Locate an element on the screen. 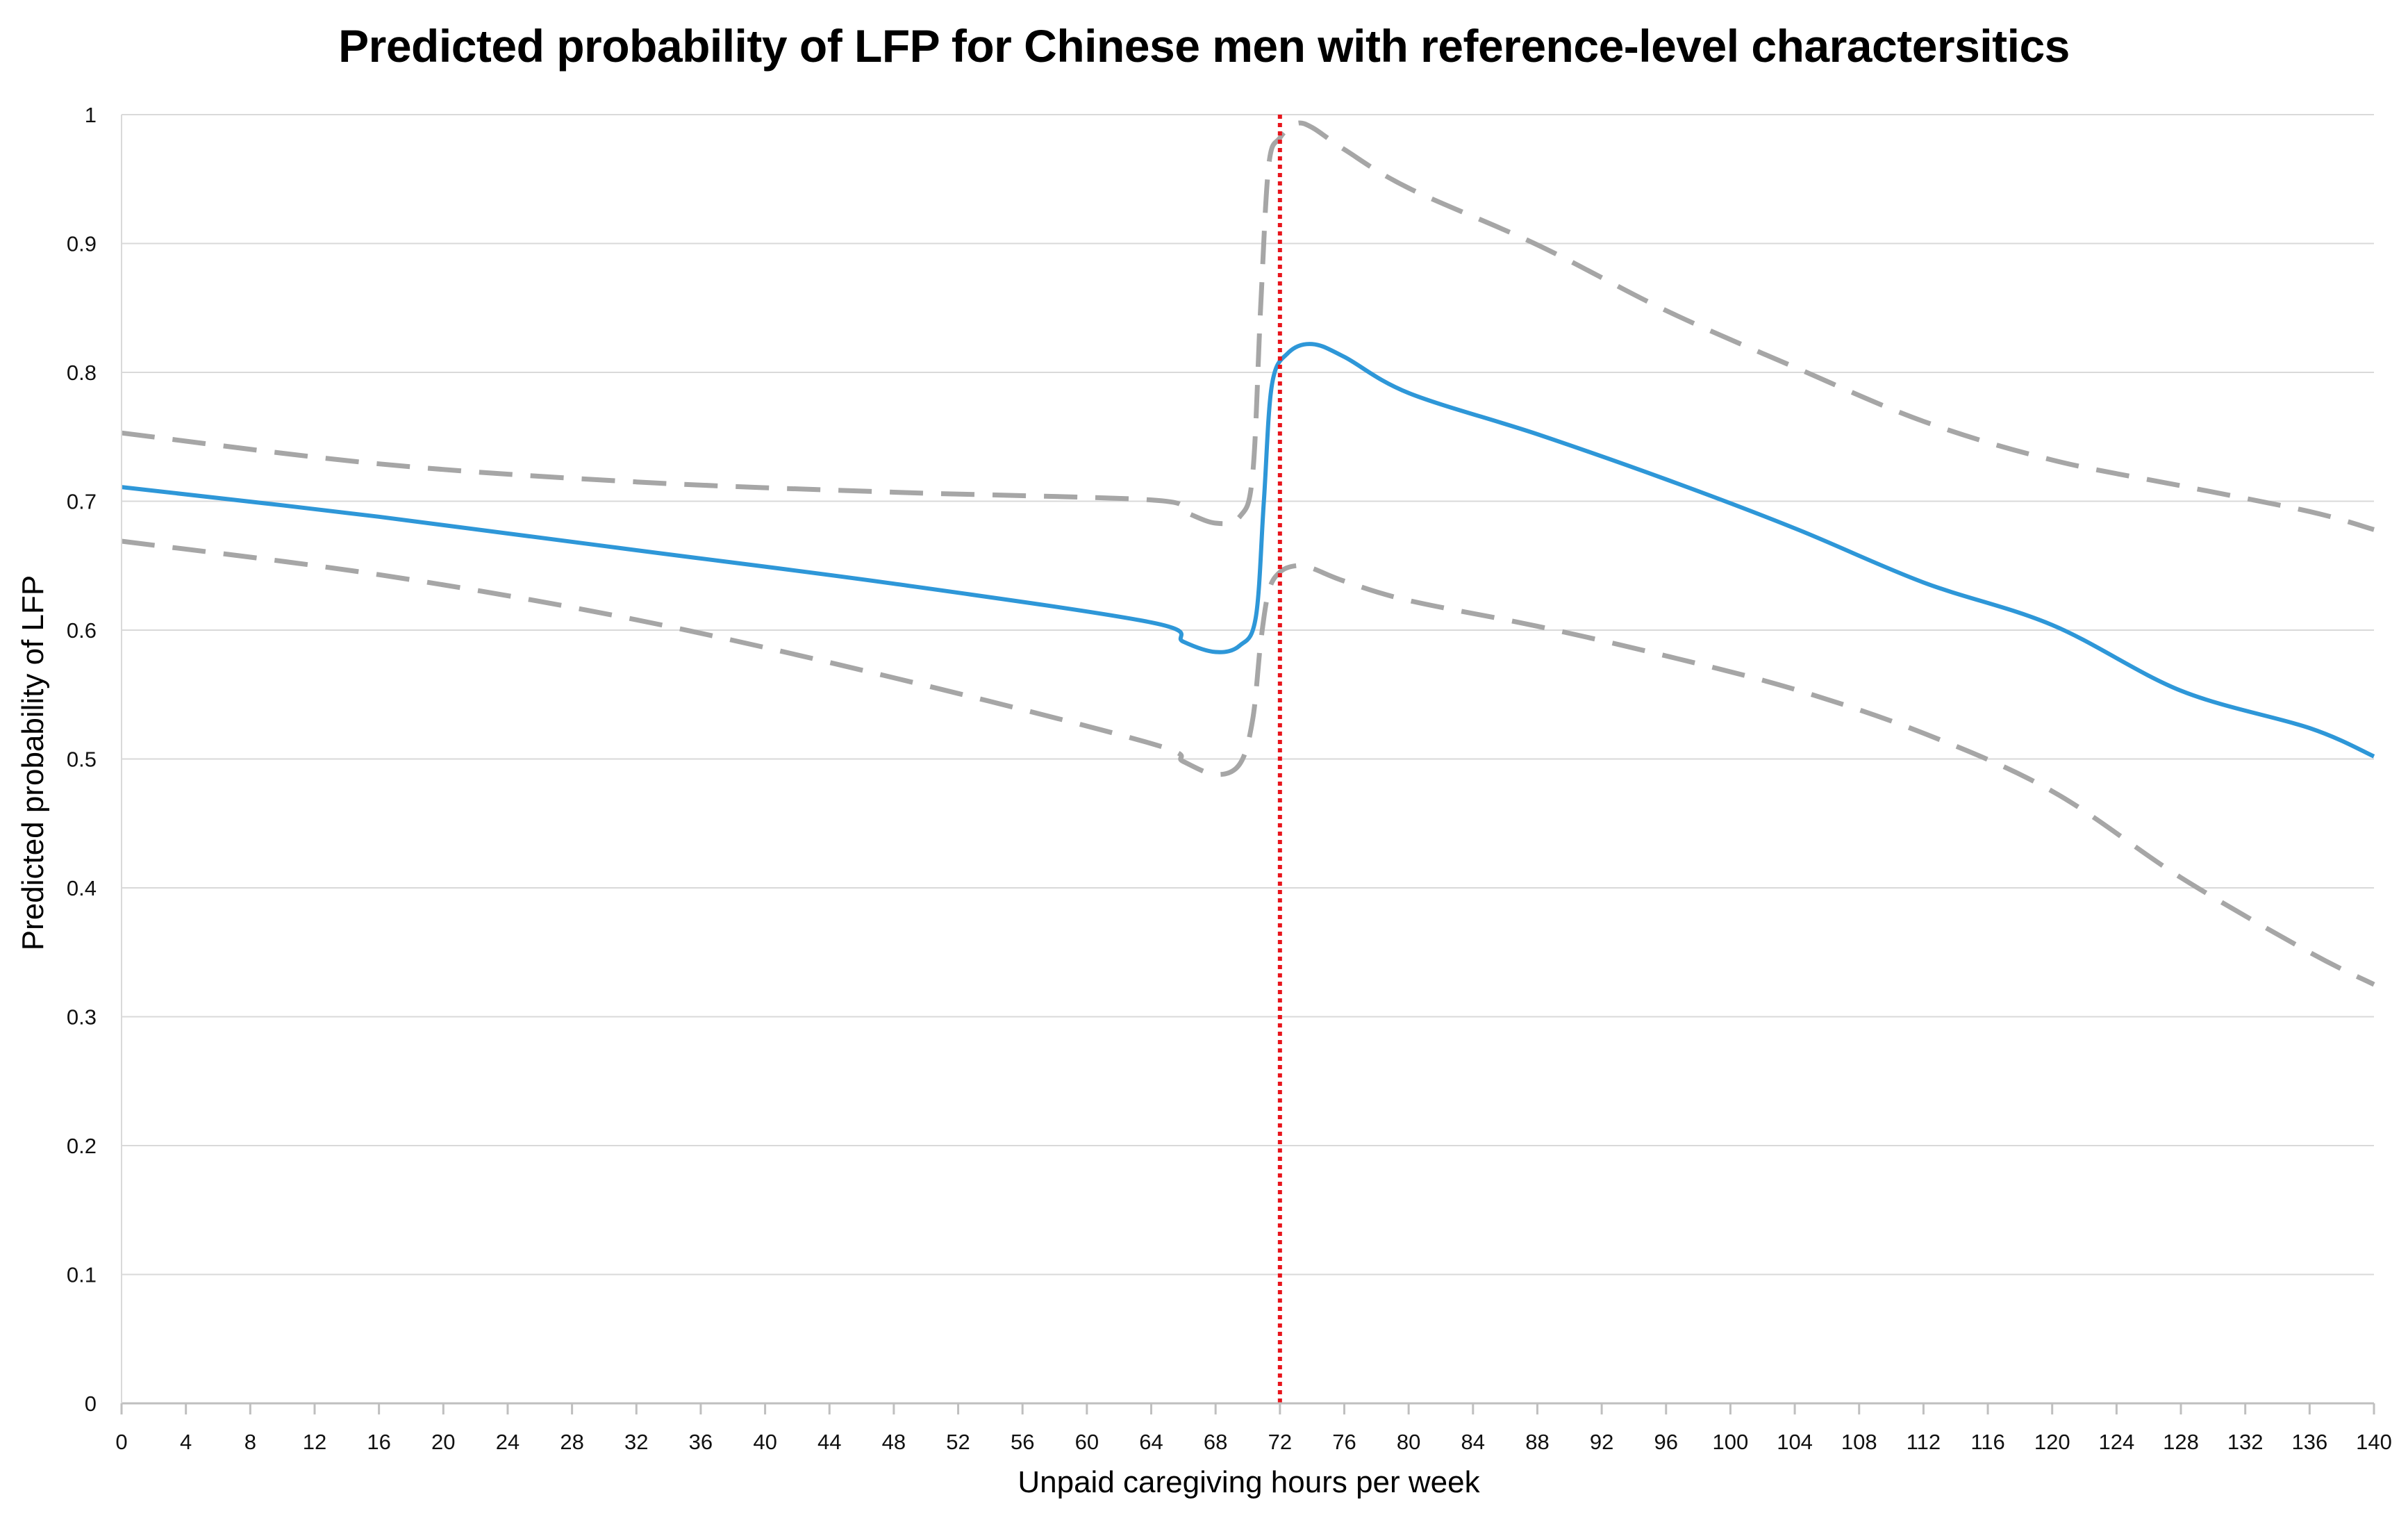 The width and height of the screenshot is (2408, 1527). x-tick-label: 96 is located at coordinates (1666, 1442).